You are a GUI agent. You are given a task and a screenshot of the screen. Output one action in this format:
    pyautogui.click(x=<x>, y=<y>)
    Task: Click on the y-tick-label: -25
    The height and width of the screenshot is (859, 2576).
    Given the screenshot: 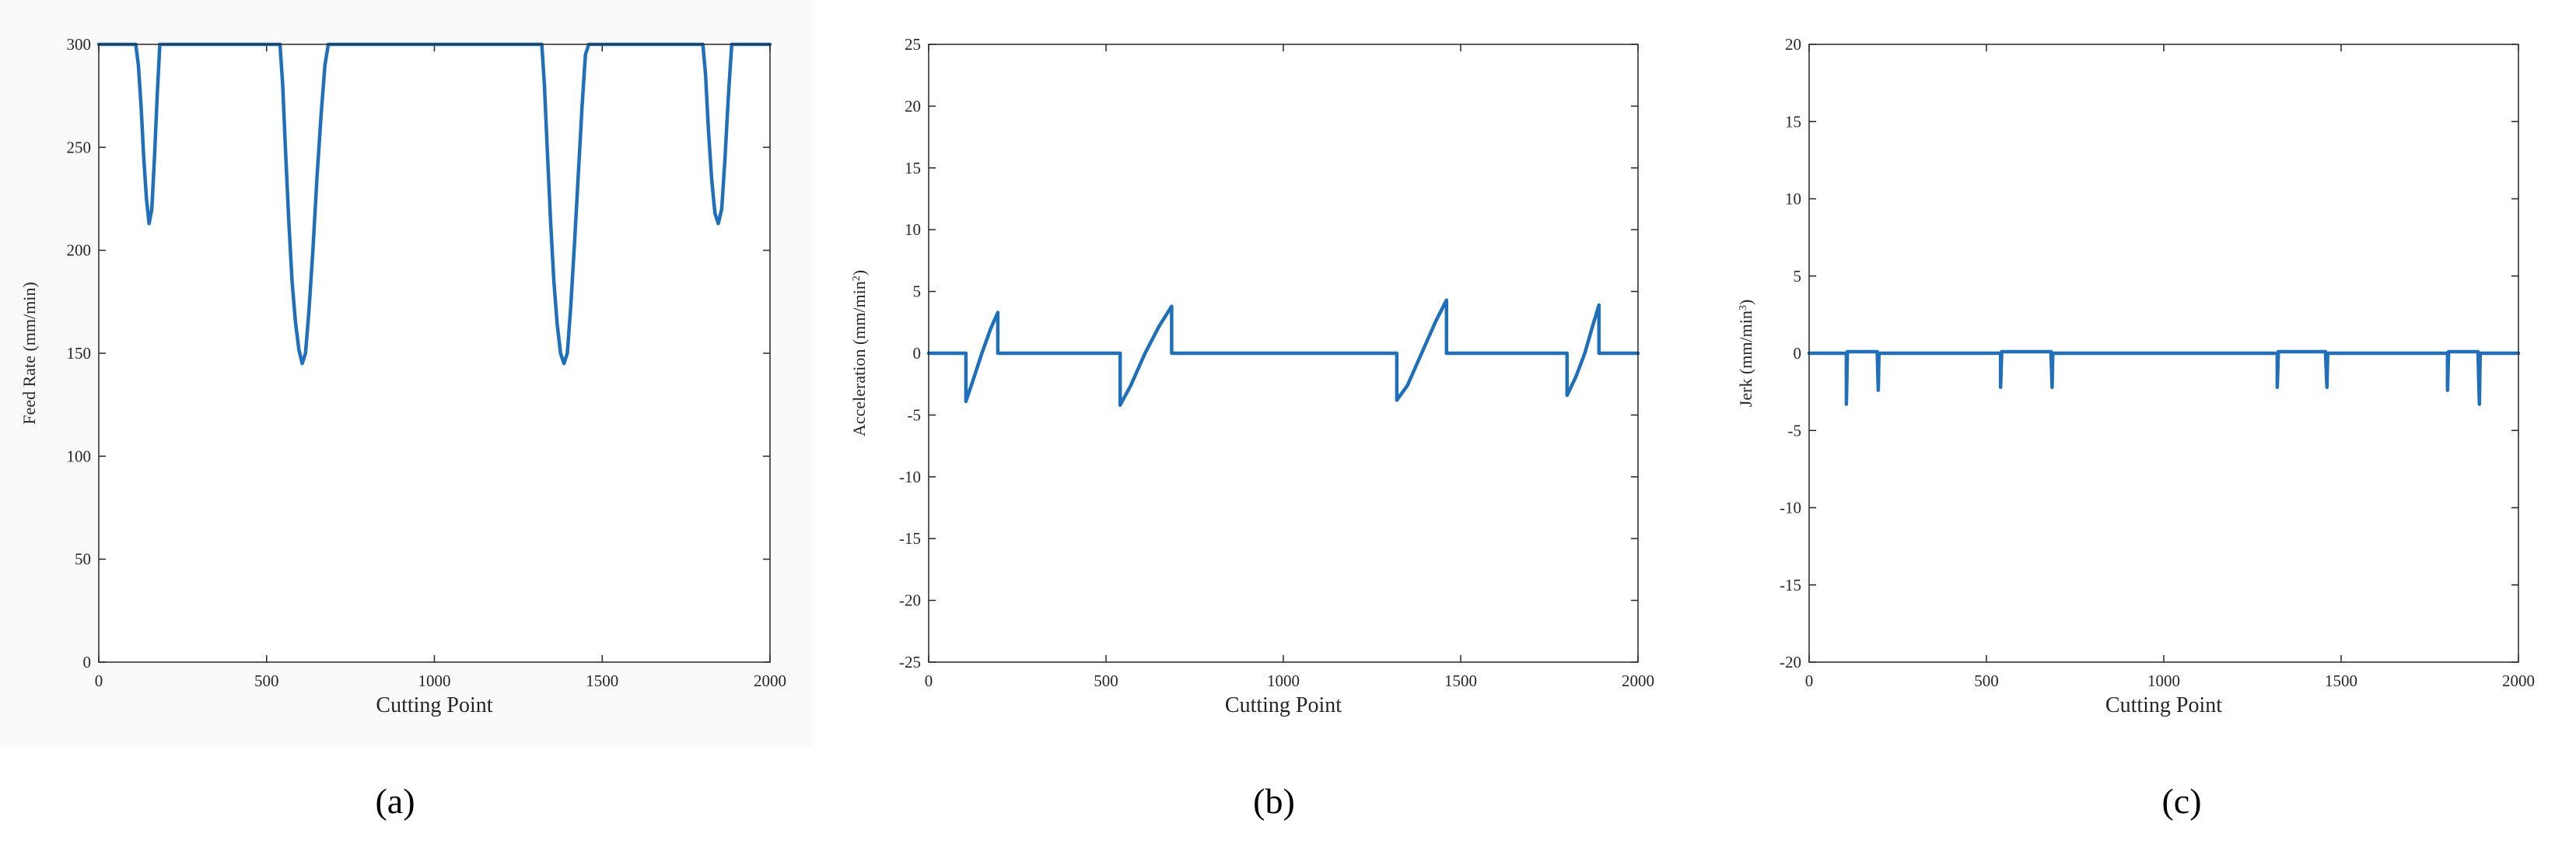 What is the action you would take?
    pyautogui.click(x=910, y=662)
    